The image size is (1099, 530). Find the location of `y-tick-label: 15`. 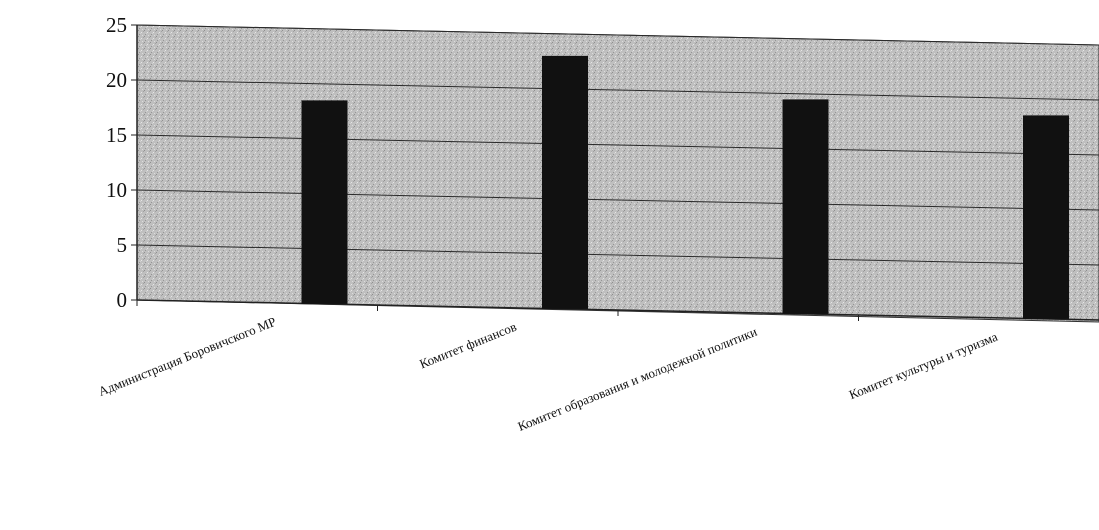

y-tick-label: 15 is located at coordinates (116, 135).